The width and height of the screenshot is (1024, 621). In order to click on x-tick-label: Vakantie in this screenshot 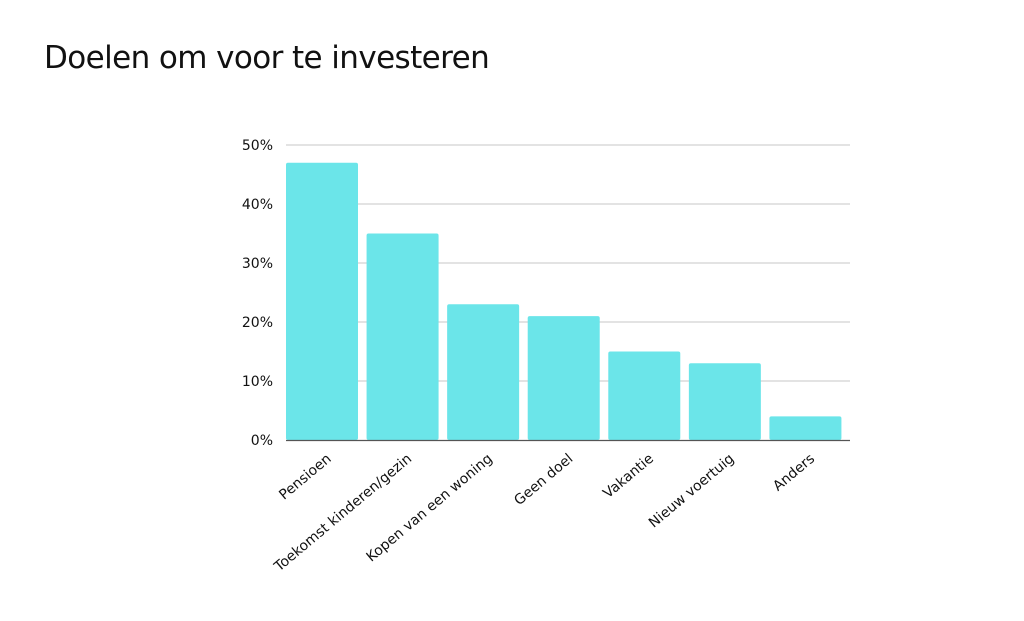, I will do `click(628, 476)`.